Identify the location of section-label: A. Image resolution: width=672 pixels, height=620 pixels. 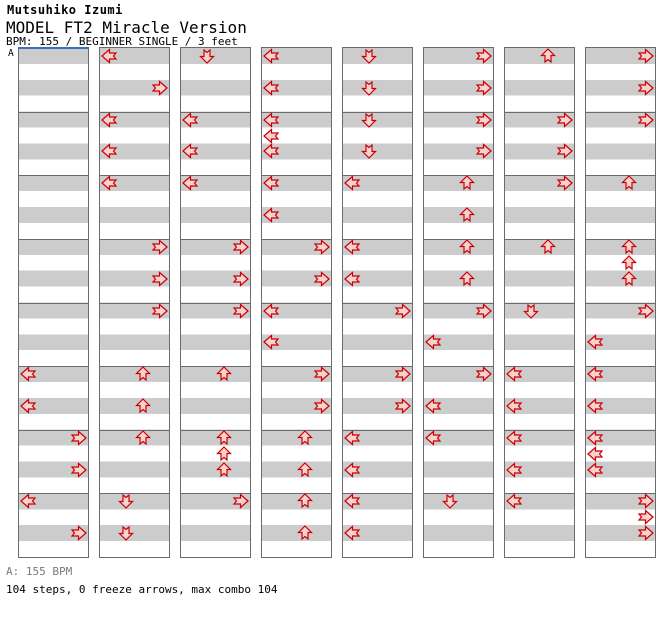
(11, 53).